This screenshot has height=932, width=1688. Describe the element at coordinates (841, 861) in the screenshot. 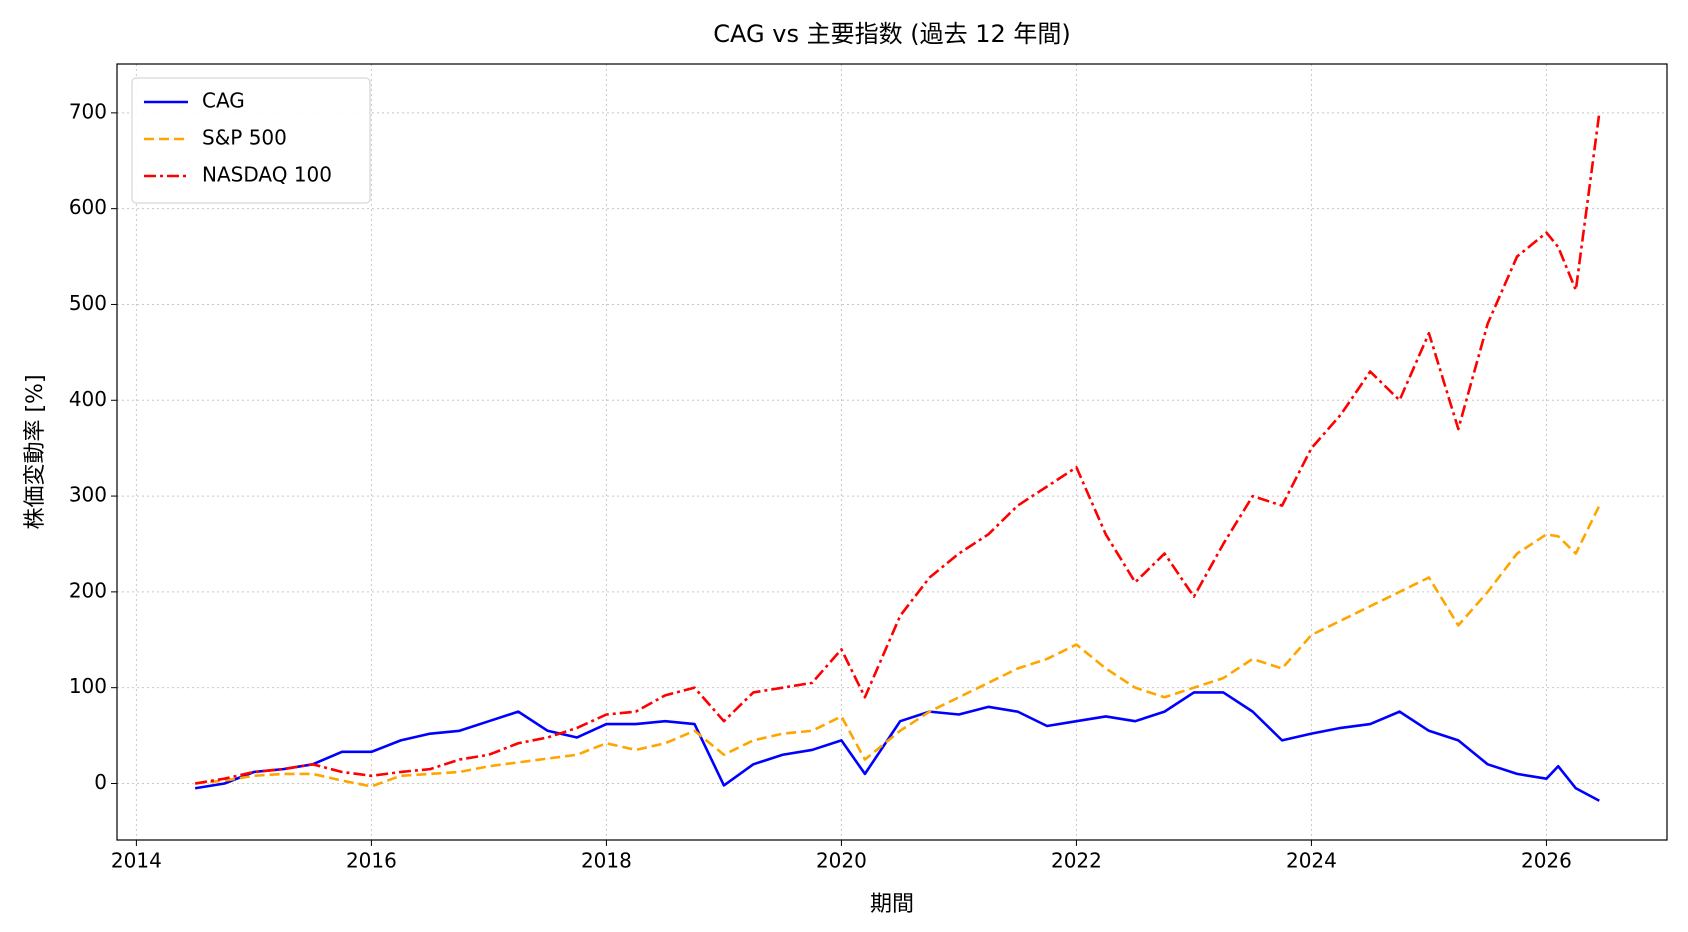

I see `x-tick-label: 2020` at that location.